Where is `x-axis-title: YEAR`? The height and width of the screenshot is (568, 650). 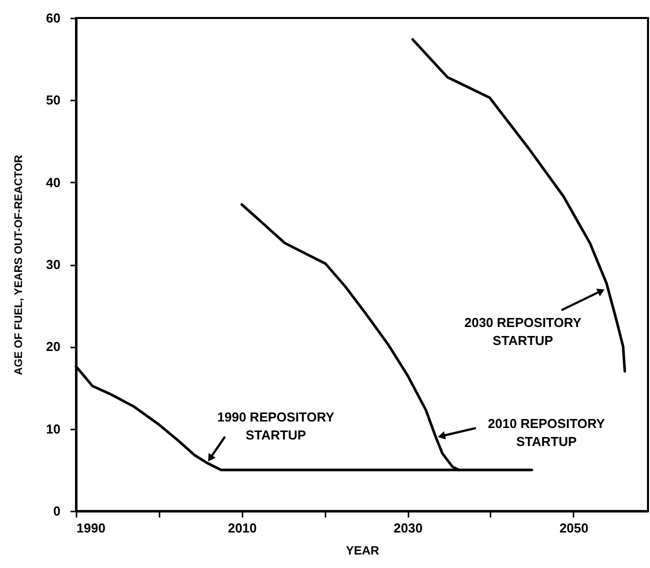
x-axis-title: YEAR is located at coordinates (363, 551).